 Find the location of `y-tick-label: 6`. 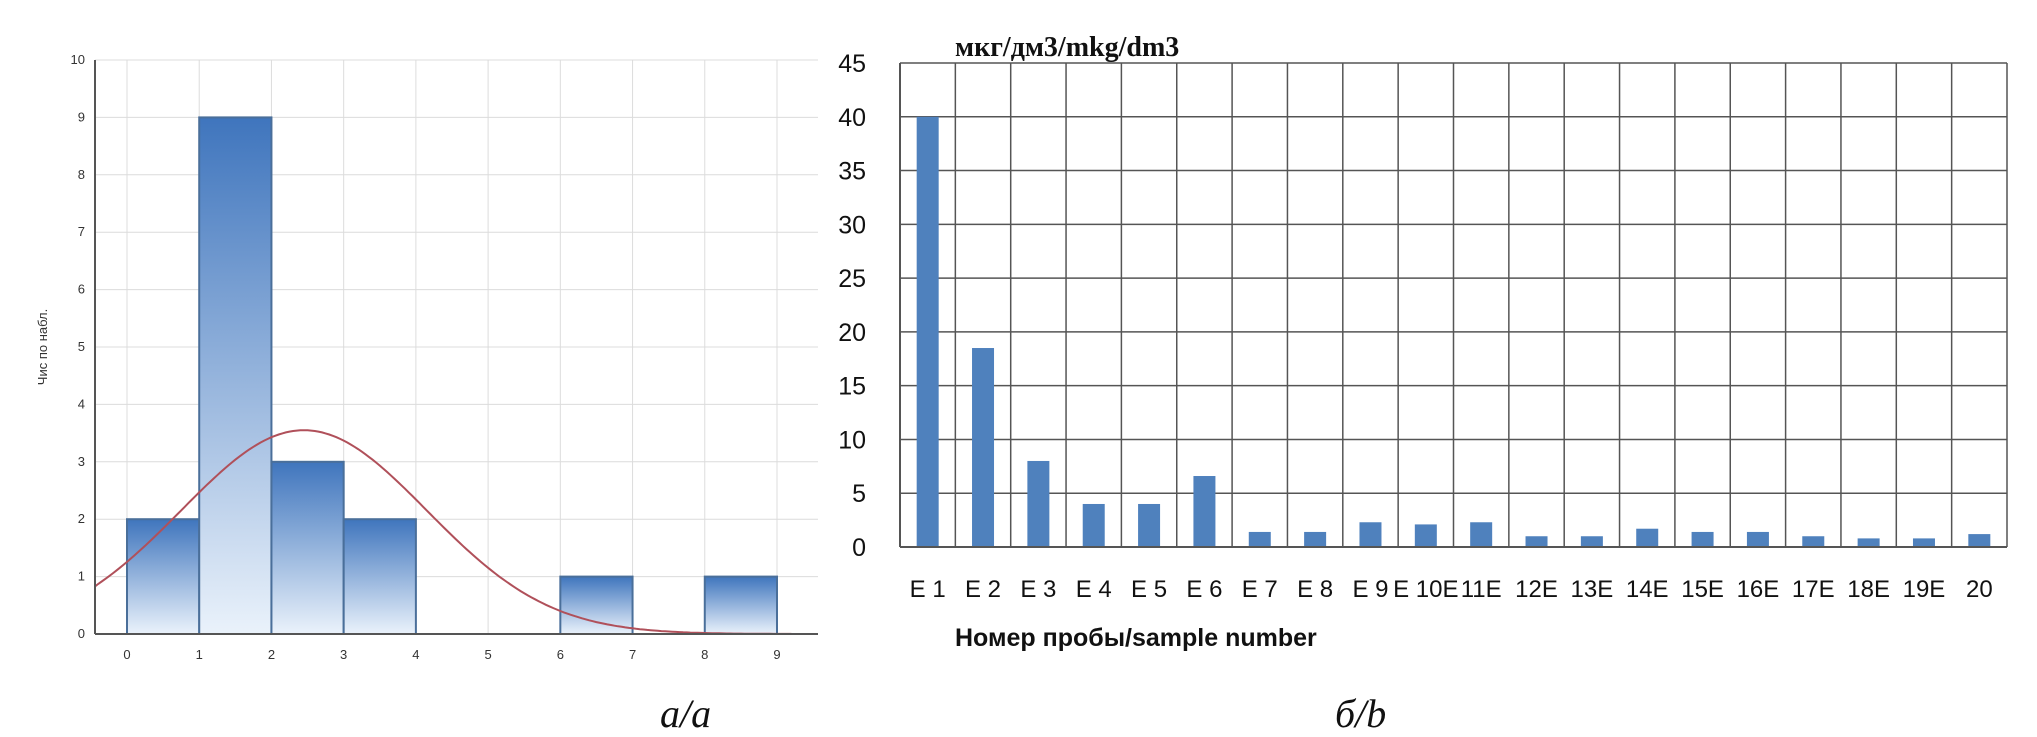

y-tick-label: 6 is located at coordinates (81, 289).